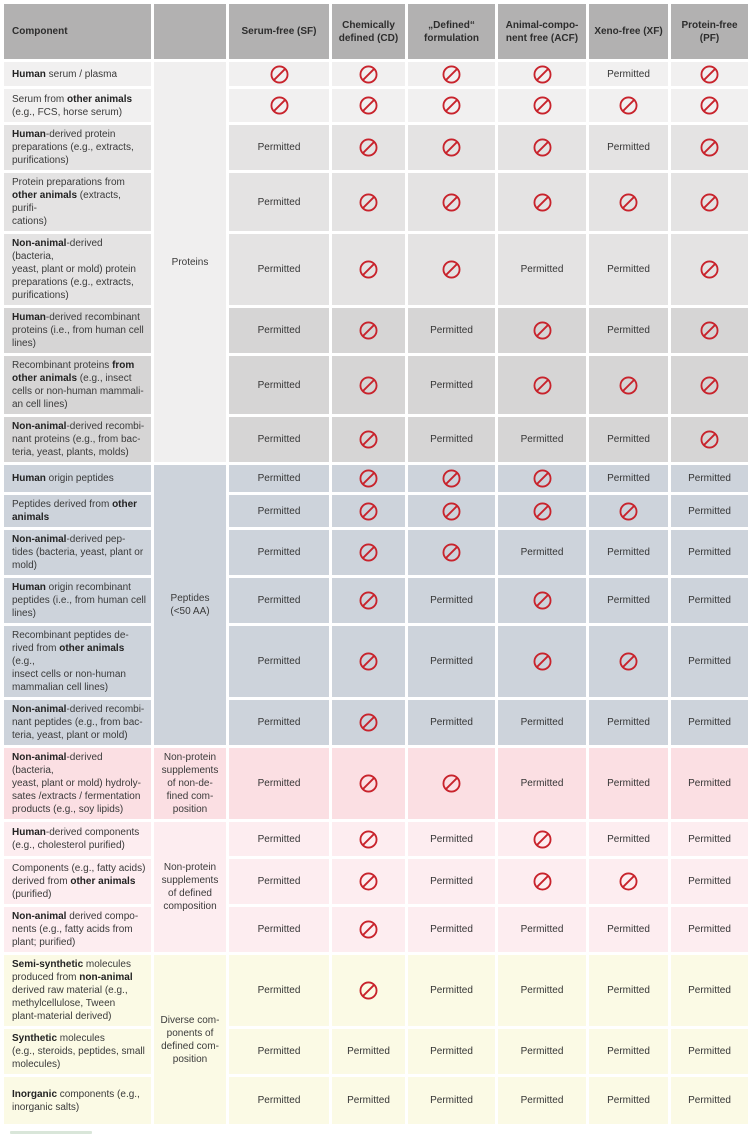 This screenshot has height=1134, width=755. I want to click on component-text-bold: Synthetic, so click(35, 1038).